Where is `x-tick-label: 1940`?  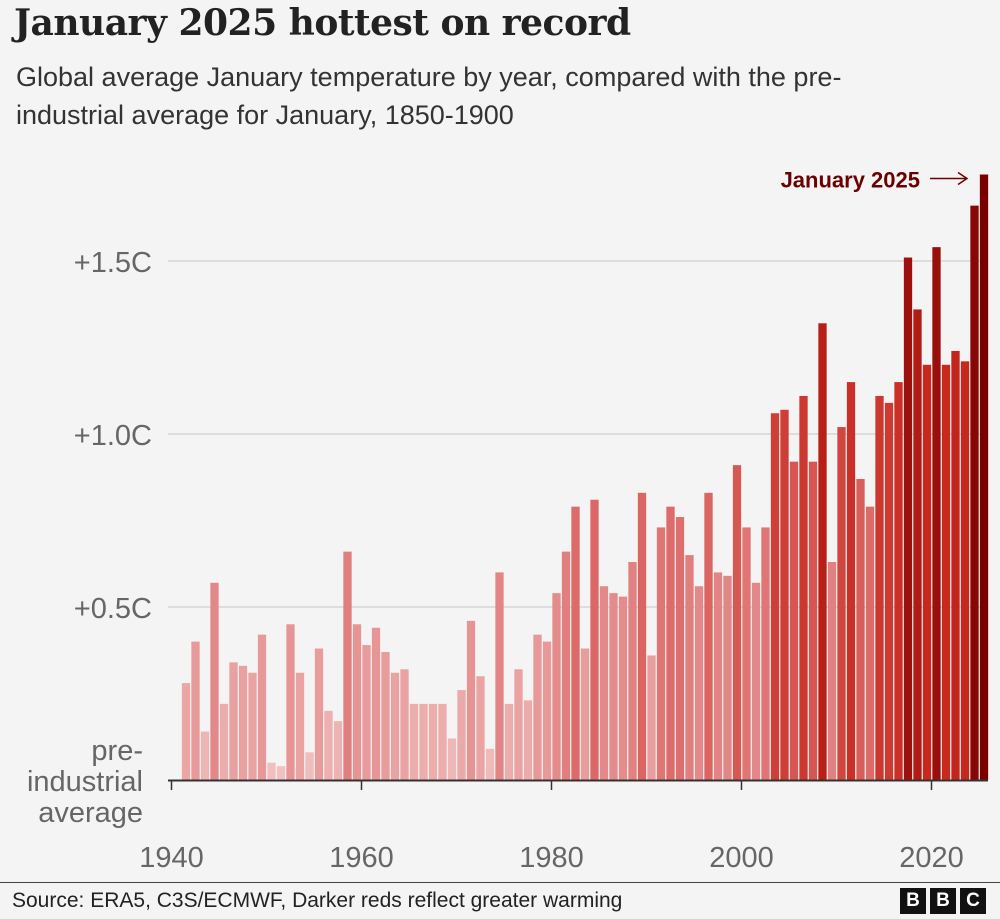
x-tick-label: 1940 is located at coordinates (171, 858).